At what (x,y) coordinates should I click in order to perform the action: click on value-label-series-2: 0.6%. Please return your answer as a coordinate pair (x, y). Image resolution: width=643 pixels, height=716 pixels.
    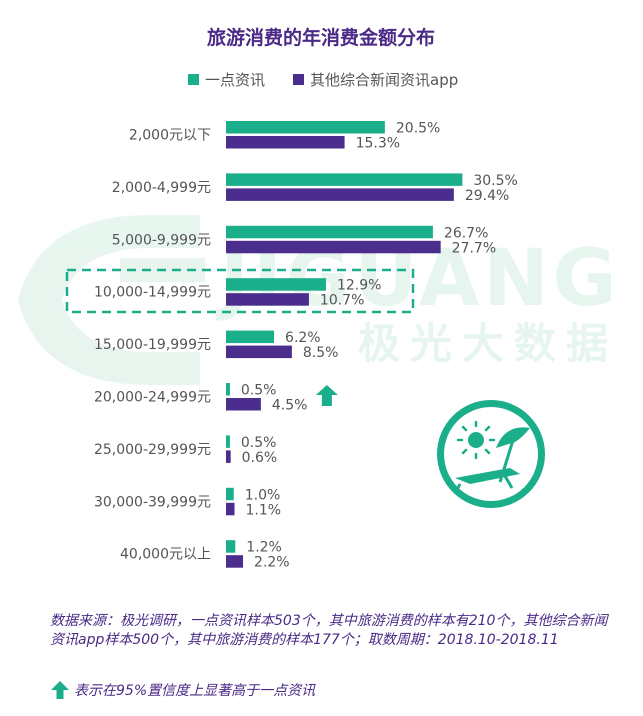
    Looking at the image, I should click on (260, 458).